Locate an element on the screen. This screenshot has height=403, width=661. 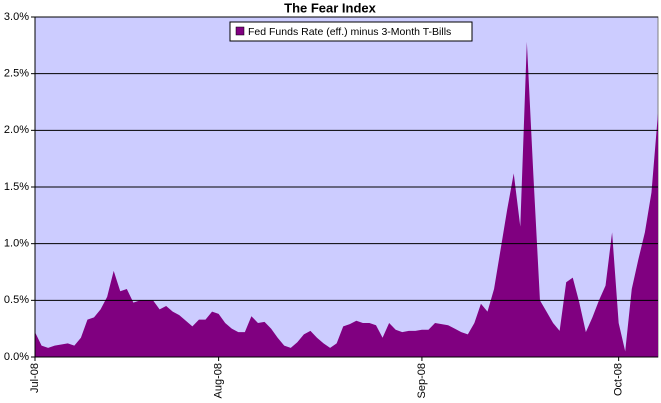
legend-box is located at coordinates (351, 31).